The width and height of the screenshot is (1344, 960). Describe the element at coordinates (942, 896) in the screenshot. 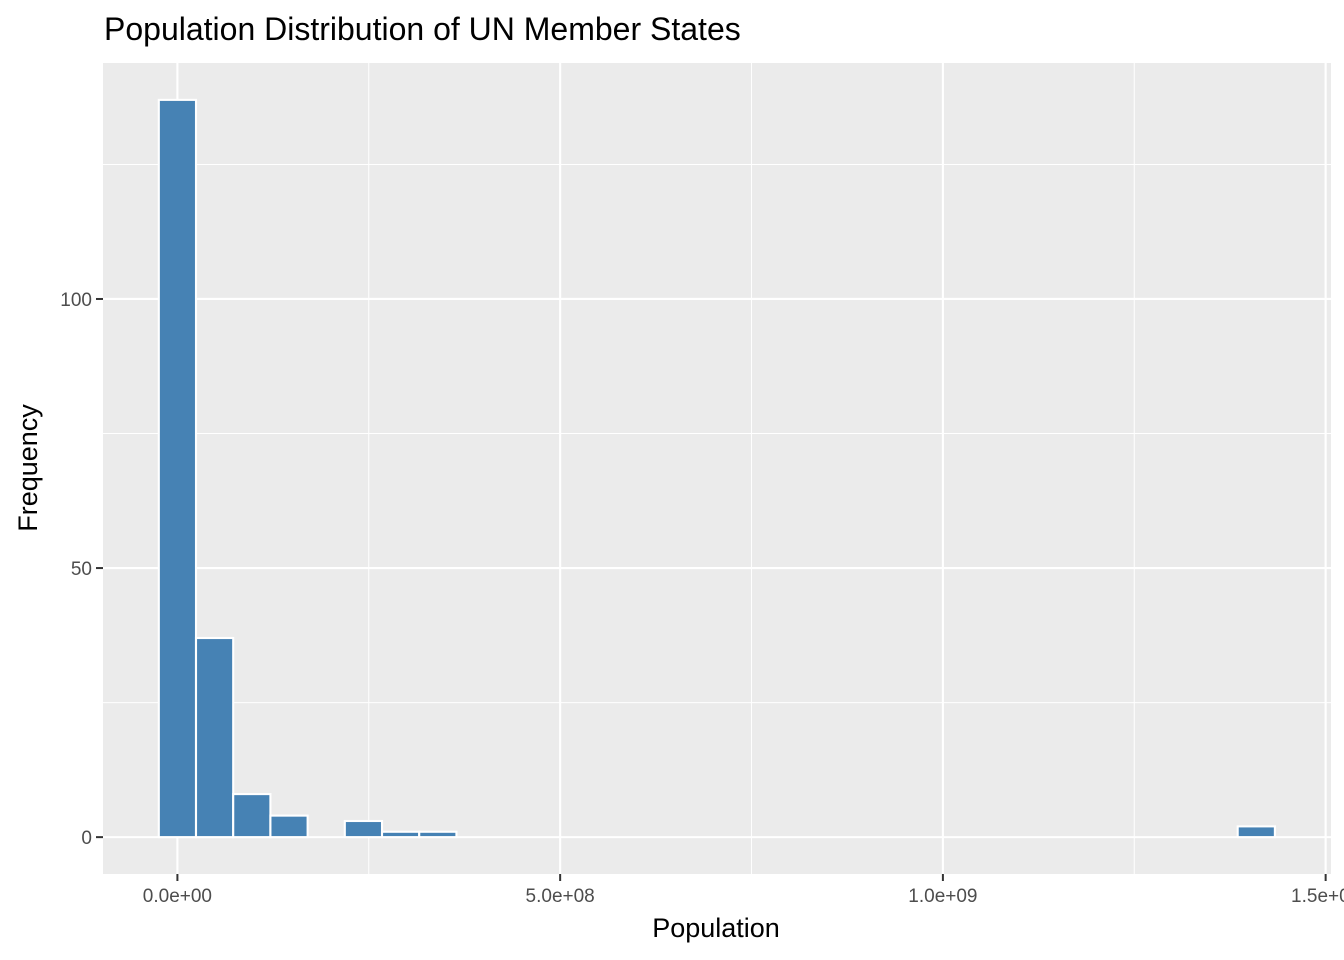

I see `x-tick-label: 1.0e+09` at that location.